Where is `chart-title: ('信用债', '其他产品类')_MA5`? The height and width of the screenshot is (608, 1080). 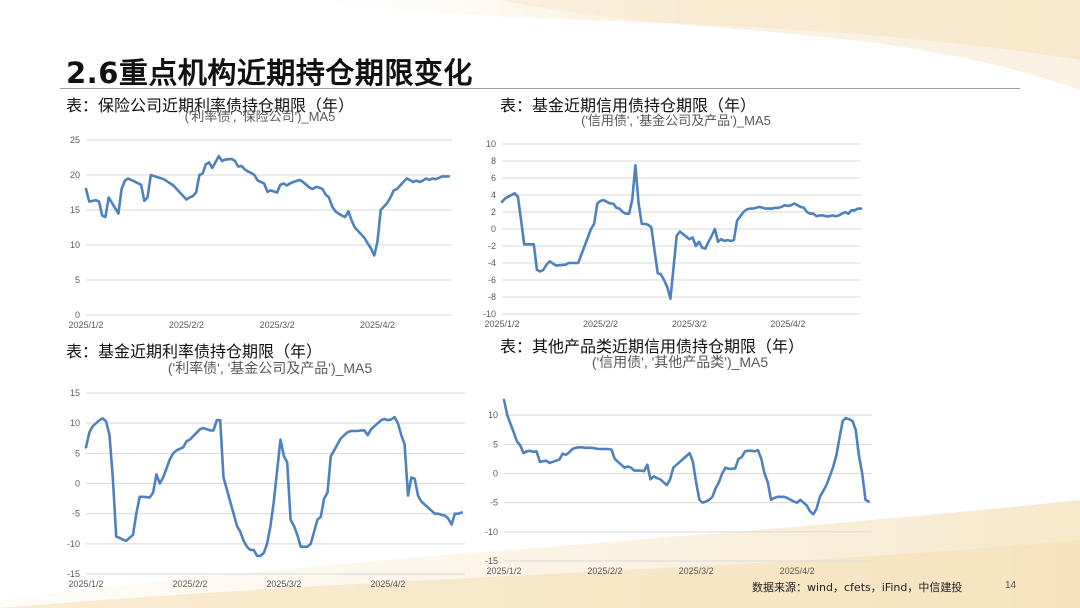 chart-title: ('信用债', '其他产品类')_MA5 is located at coordinates (680, 362).